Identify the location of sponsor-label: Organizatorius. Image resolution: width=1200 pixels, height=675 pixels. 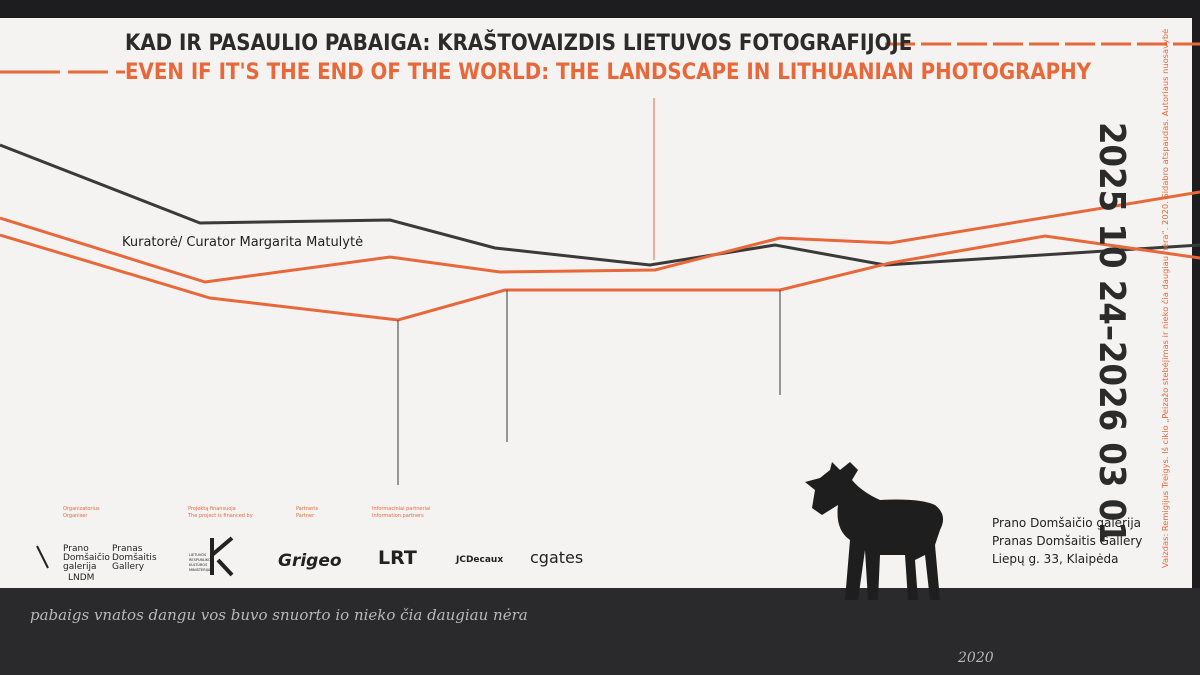
(81, 509).